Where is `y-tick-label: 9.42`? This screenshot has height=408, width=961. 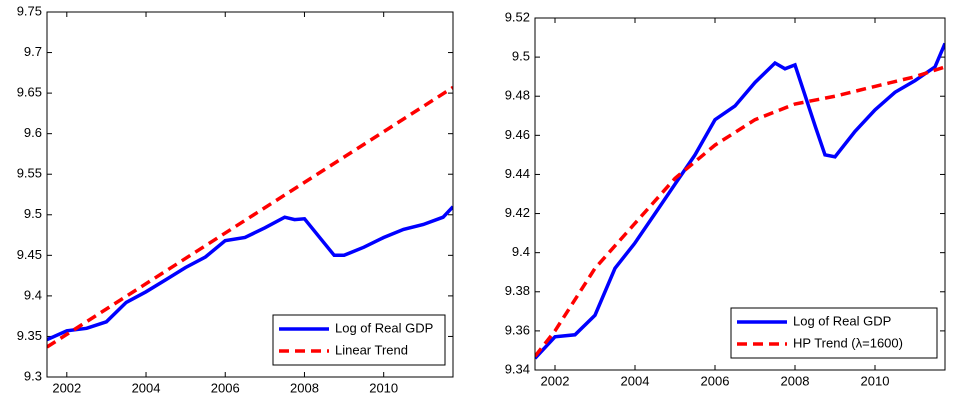 y-tick-label: 9.42 is located at coordinates (517, 212).